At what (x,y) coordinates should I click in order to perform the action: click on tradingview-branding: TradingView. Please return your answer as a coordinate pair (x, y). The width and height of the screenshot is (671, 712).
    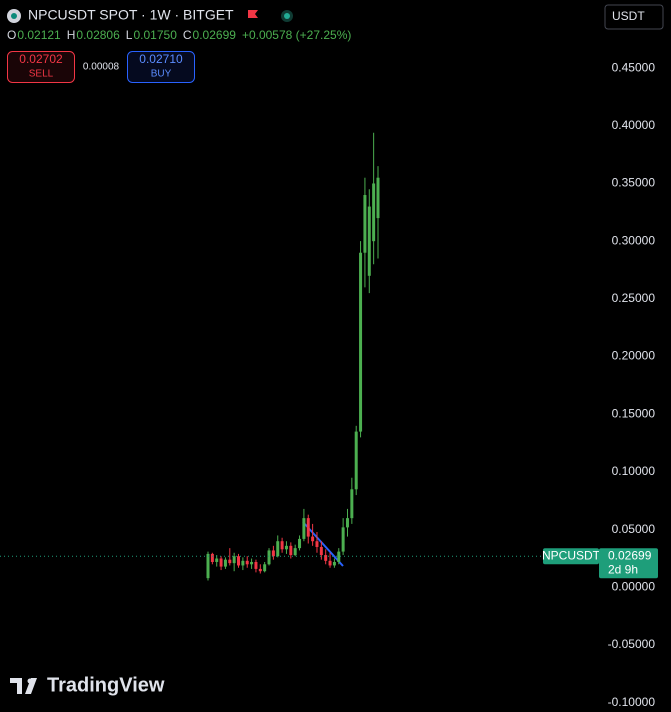
    Looking at the image, I should click on (106, 685).